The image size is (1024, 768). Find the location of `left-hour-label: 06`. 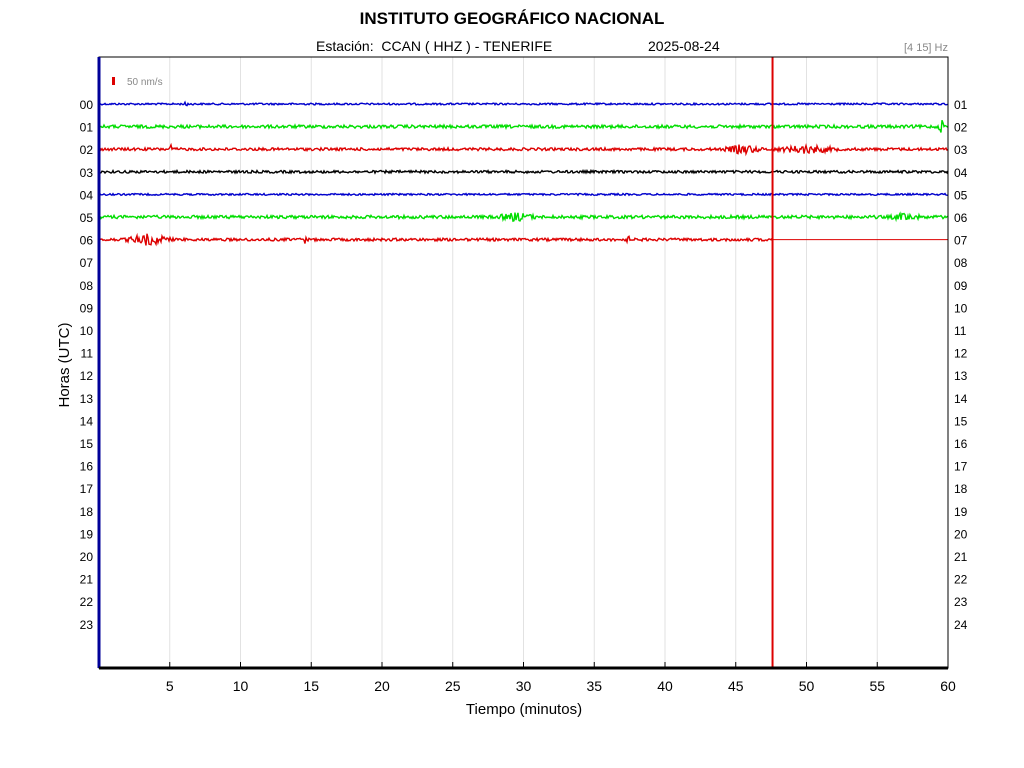

left-hour-label: 06 is located at coordinates (87, 241).